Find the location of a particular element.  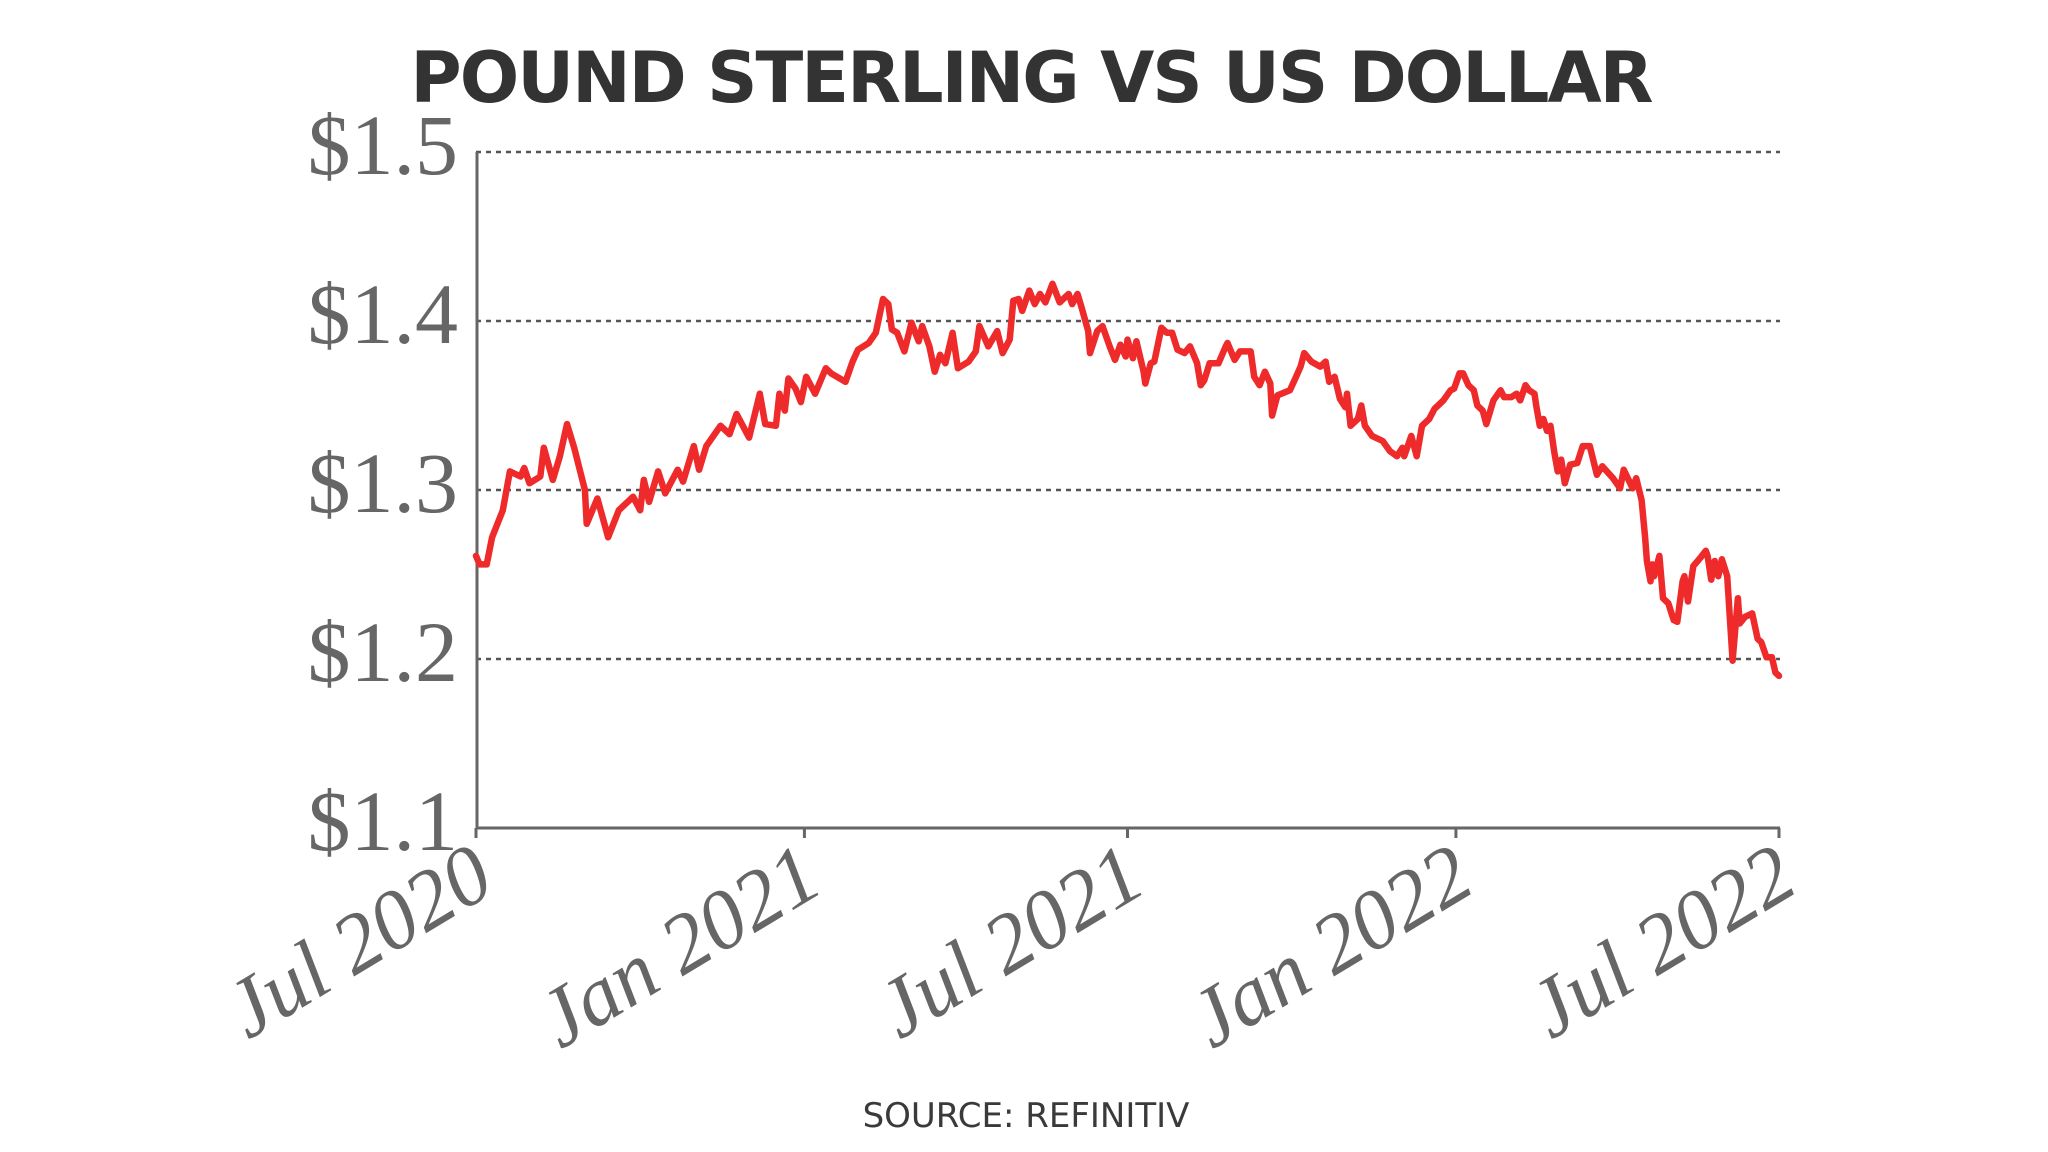

y-axis-tick-labels: $1.1 $1.2 $1.3 $1.4 $1.5 is located at coordinates (383, 483).